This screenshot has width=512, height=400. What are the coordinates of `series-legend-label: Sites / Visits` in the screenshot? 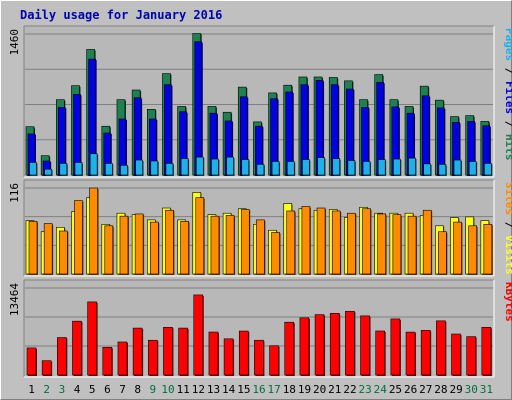 It's located at (507, 228).